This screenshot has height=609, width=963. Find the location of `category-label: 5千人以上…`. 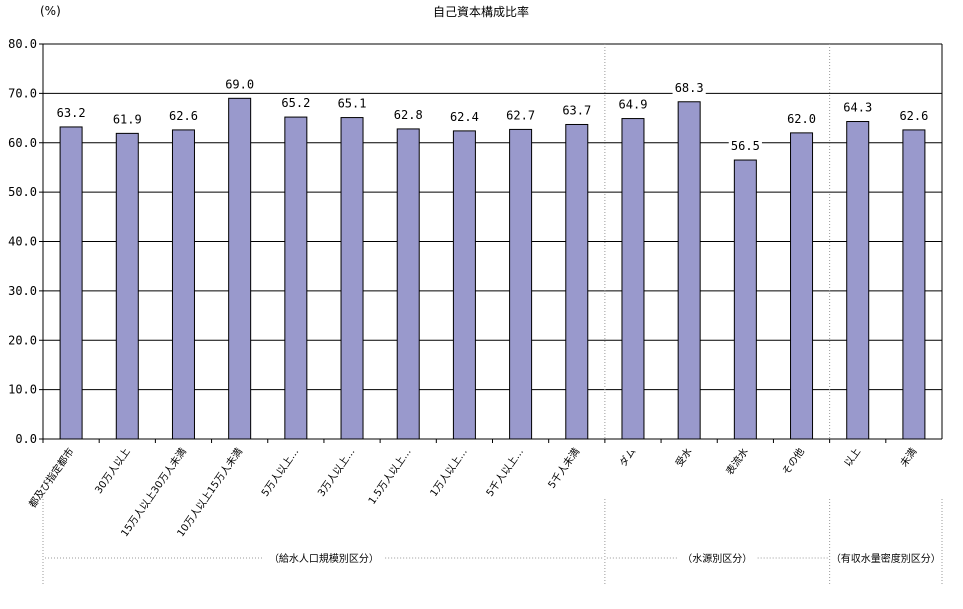

category-label: 5千人以上… is located at coordinates (505, 472).